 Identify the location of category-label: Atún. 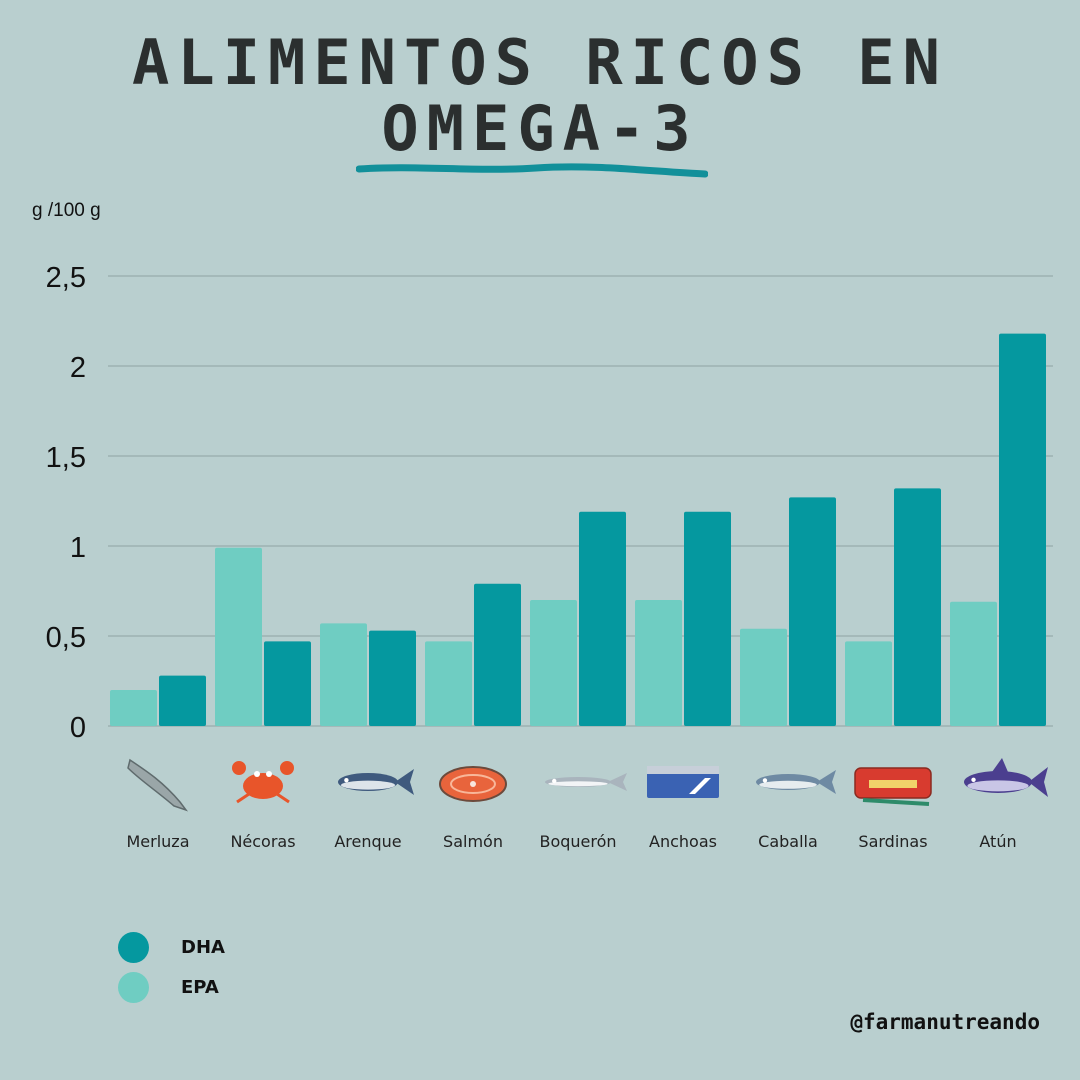
(997, 841).